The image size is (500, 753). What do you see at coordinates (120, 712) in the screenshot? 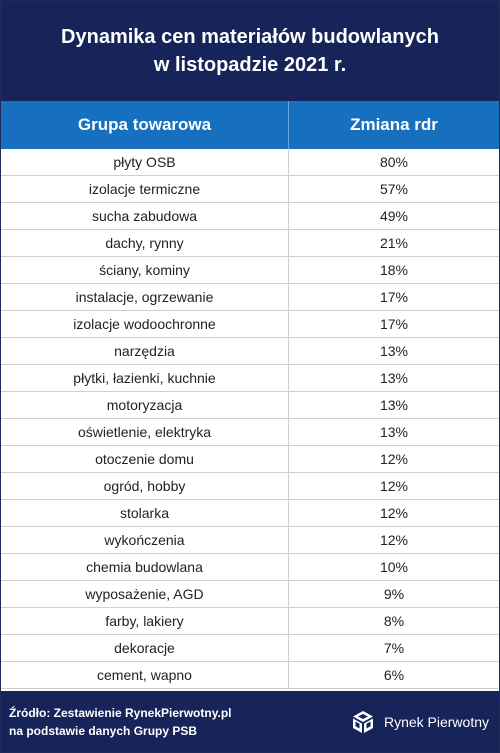
I see `source-line-1: Źródło: Zestawienie RynekPierwotny.pl` at bounding box center [120, 712].